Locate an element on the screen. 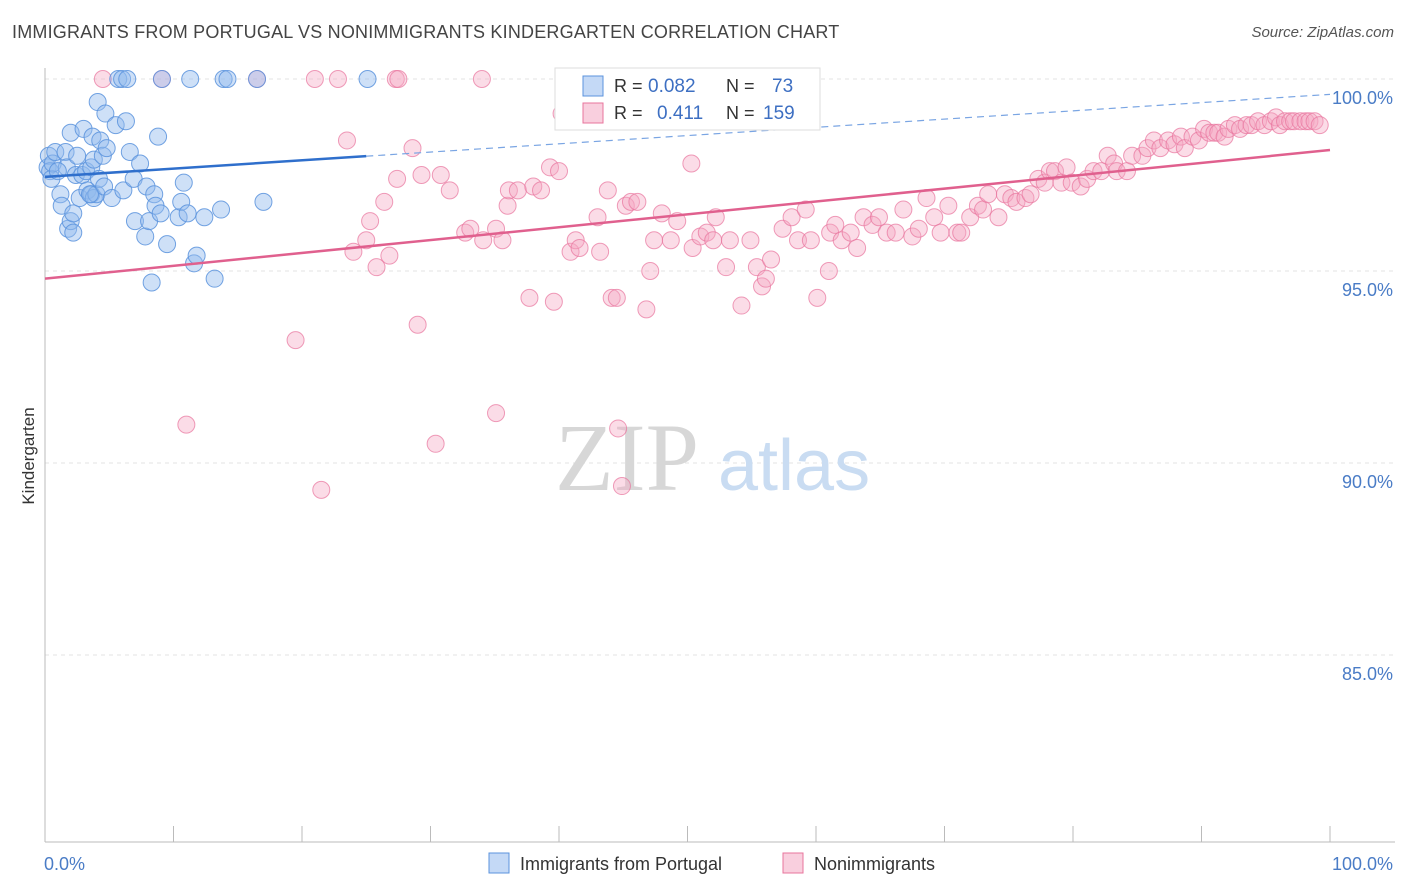  legend-r-value-pink: 0.411 is located at coordinates (680, 113).